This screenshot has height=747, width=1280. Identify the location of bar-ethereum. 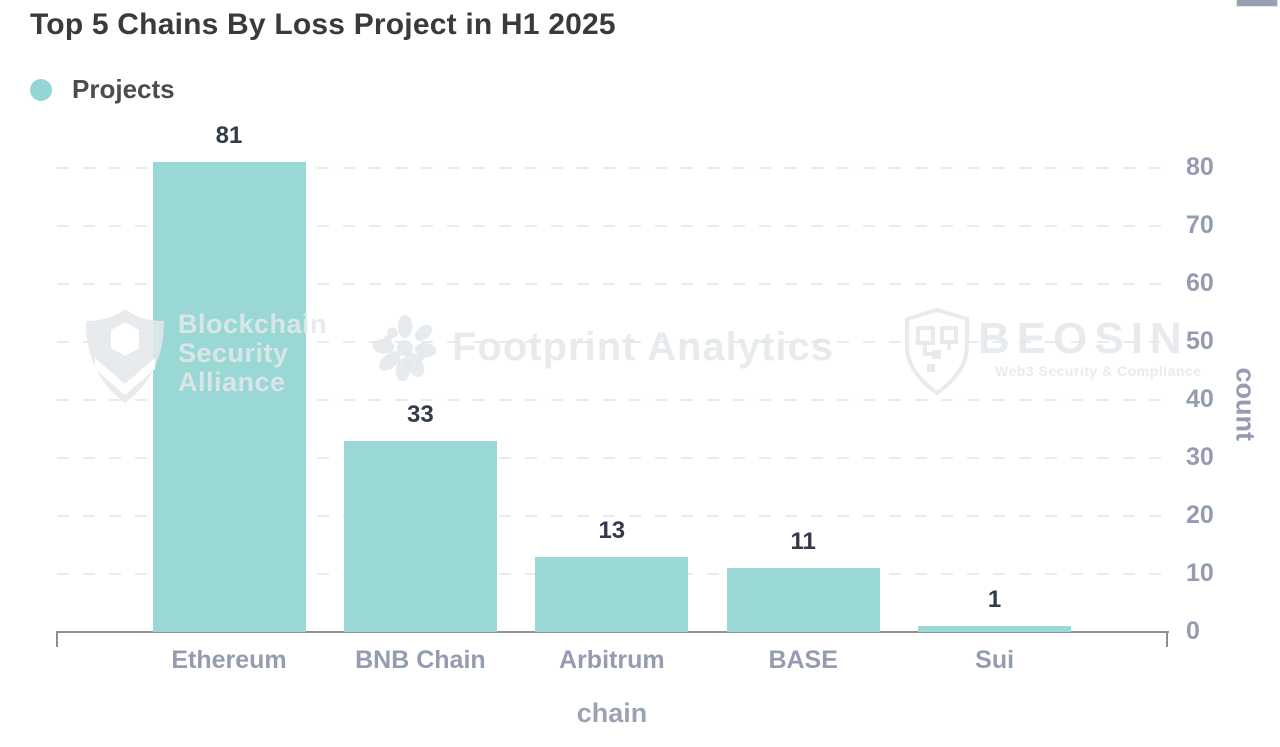
(229, 397).